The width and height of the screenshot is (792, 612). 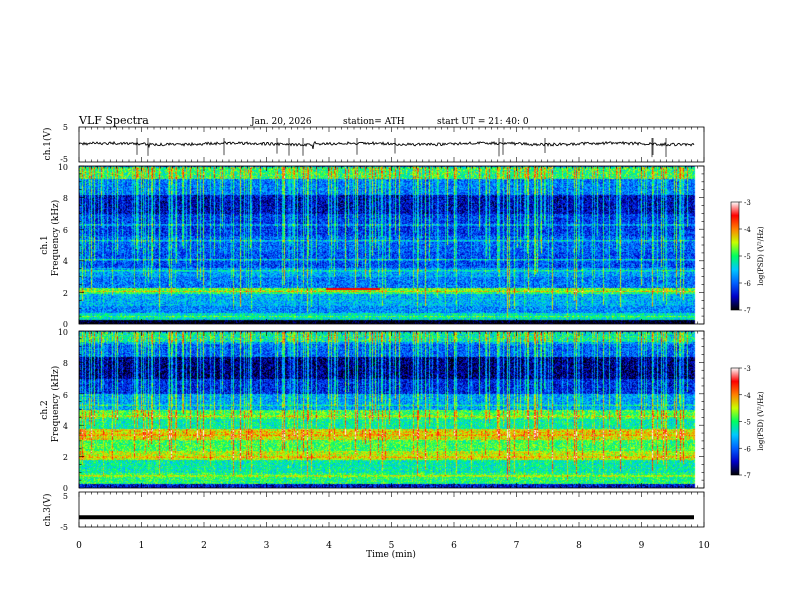 What do you see at coordinates (65, 363) in the screenshot?
I see `ch2-ytick-8: 8` at bounding box center [65, 363].